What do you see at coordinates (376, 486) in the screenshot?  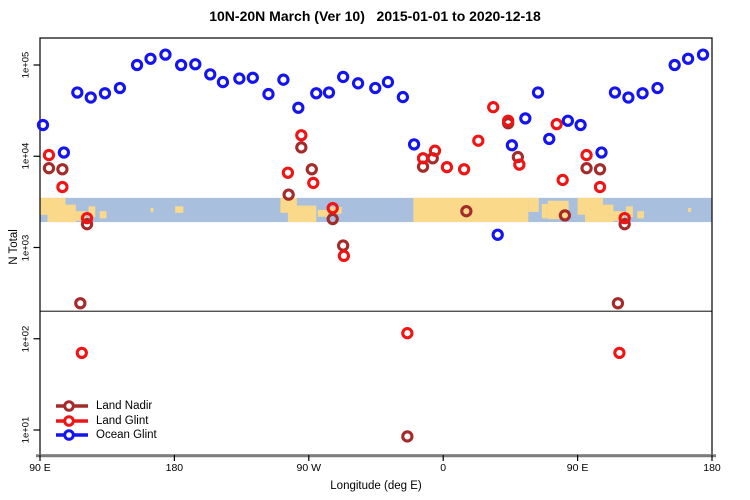 I see `x-axis-label: Longitude (deg E)` at bounding box center [376, 486].